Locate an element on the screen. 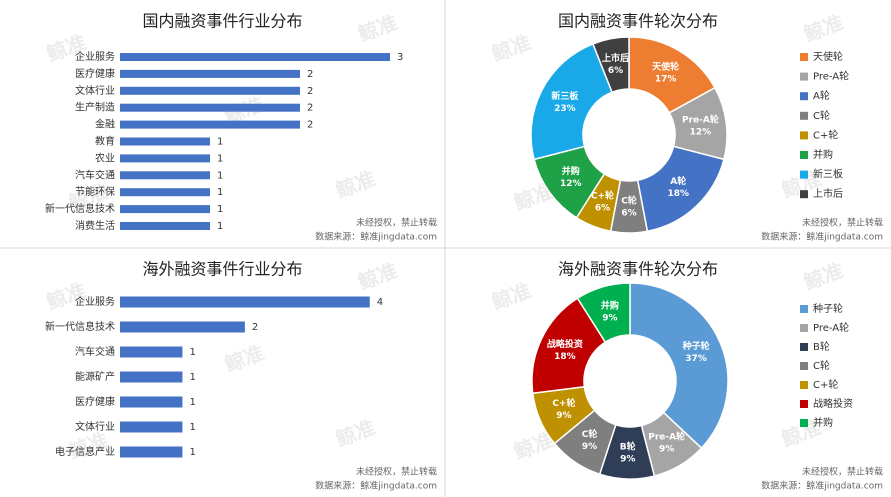 The image size is (891, 497). legend-label: C+轮 is located at coordinates (825, 134).